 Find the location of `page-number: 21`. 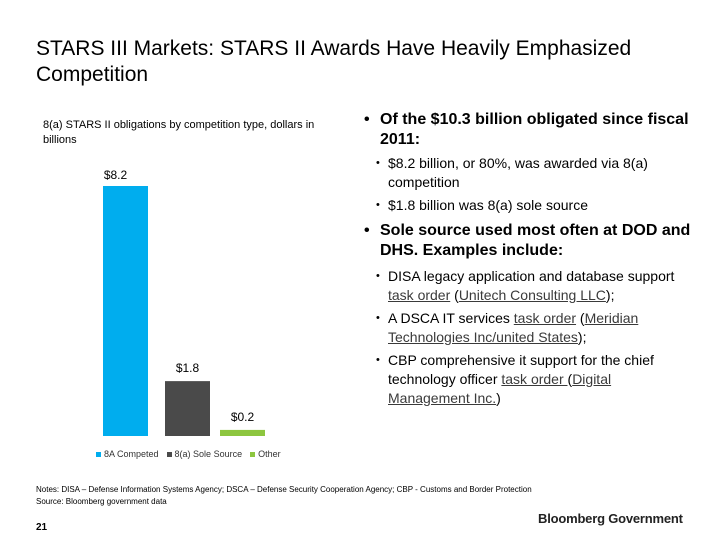

page-number: 21 is located at coordinates (42, 527).